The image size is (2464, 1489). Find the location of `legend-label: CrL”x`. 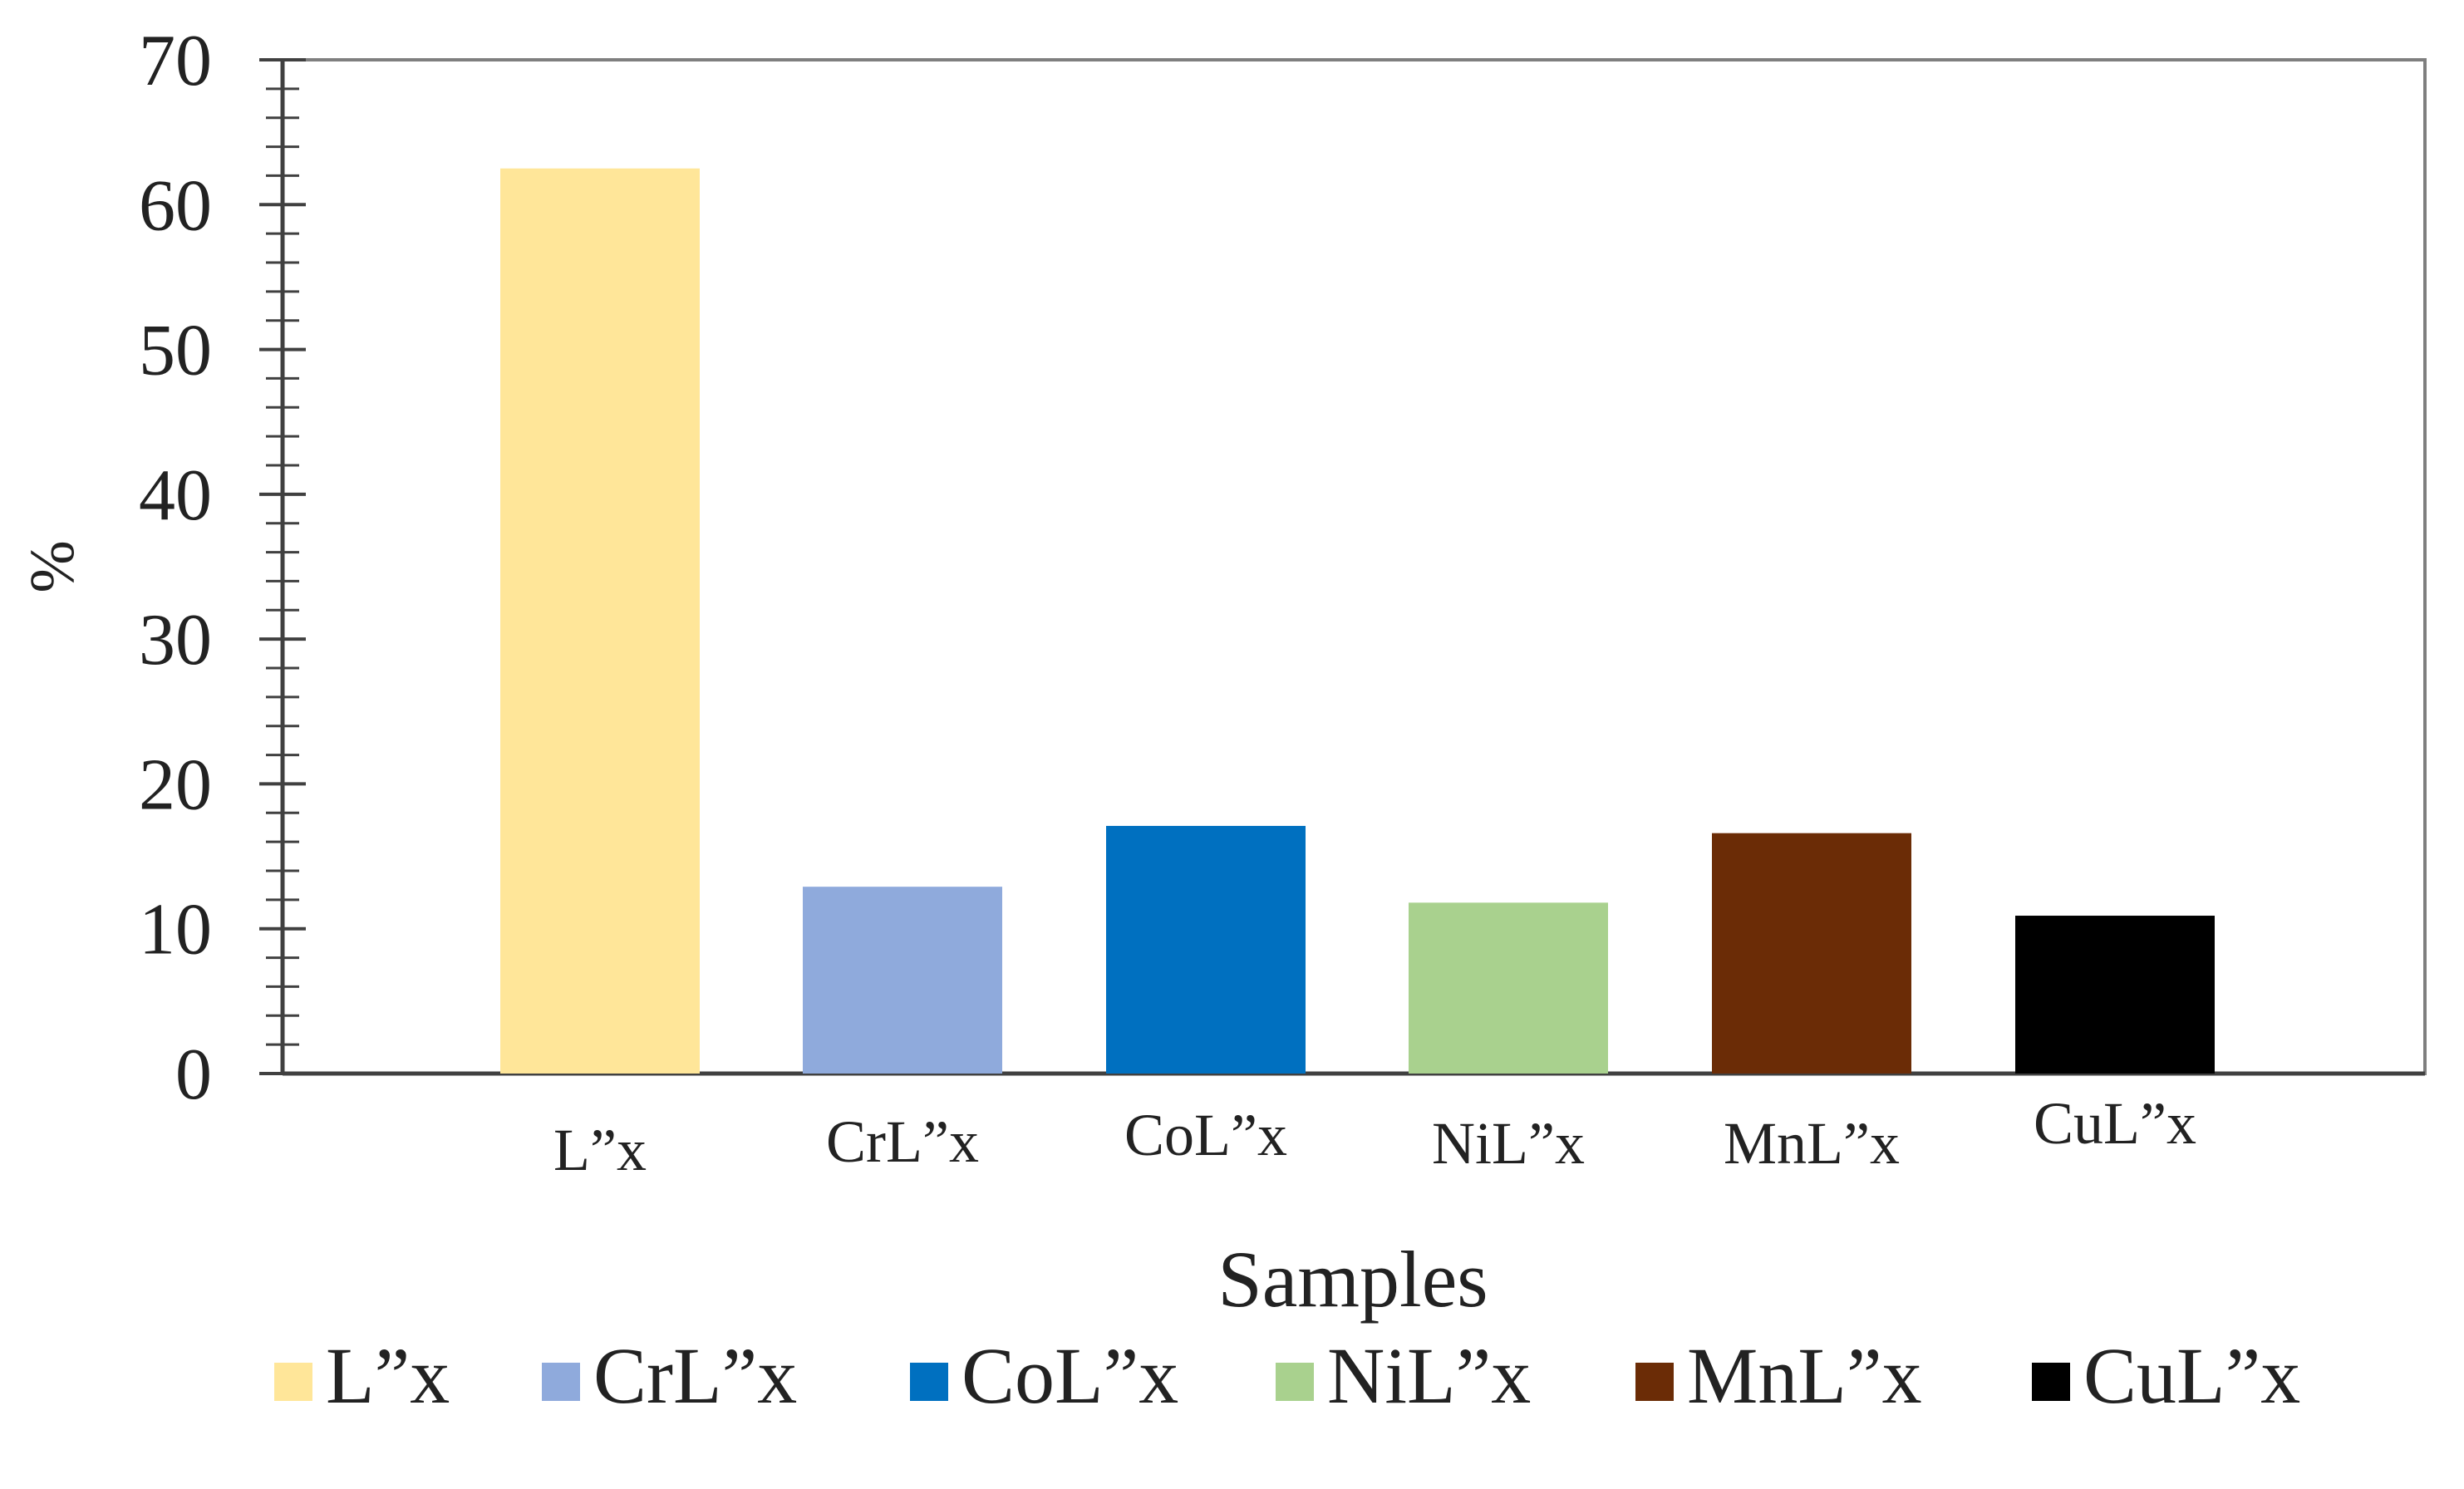

legend-label: CrL”x is located at coordinates (695, 1375).